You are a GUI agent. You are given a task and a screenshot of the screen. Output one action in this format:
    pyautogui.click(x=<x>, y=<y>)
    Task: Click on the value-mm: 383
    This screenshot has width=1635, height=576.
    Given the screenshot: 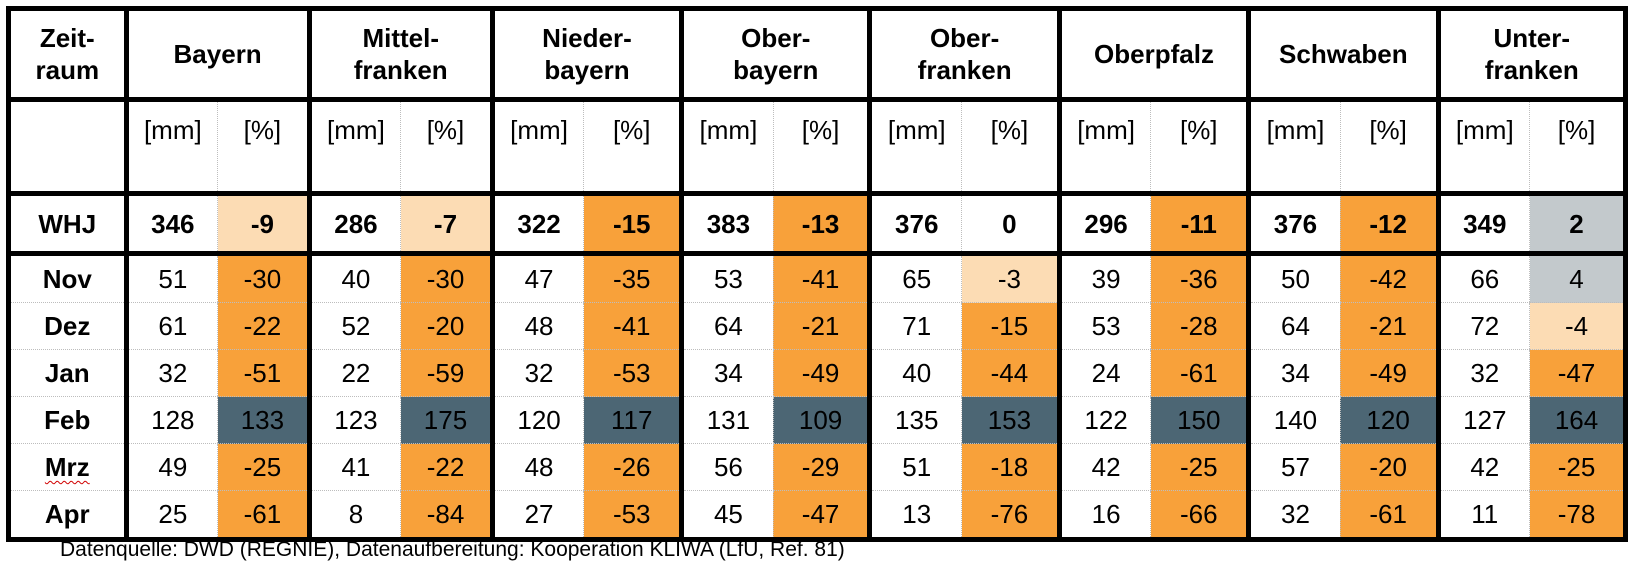 What is the action you would take?
    pyautogui.click(x=726, y=224)
    